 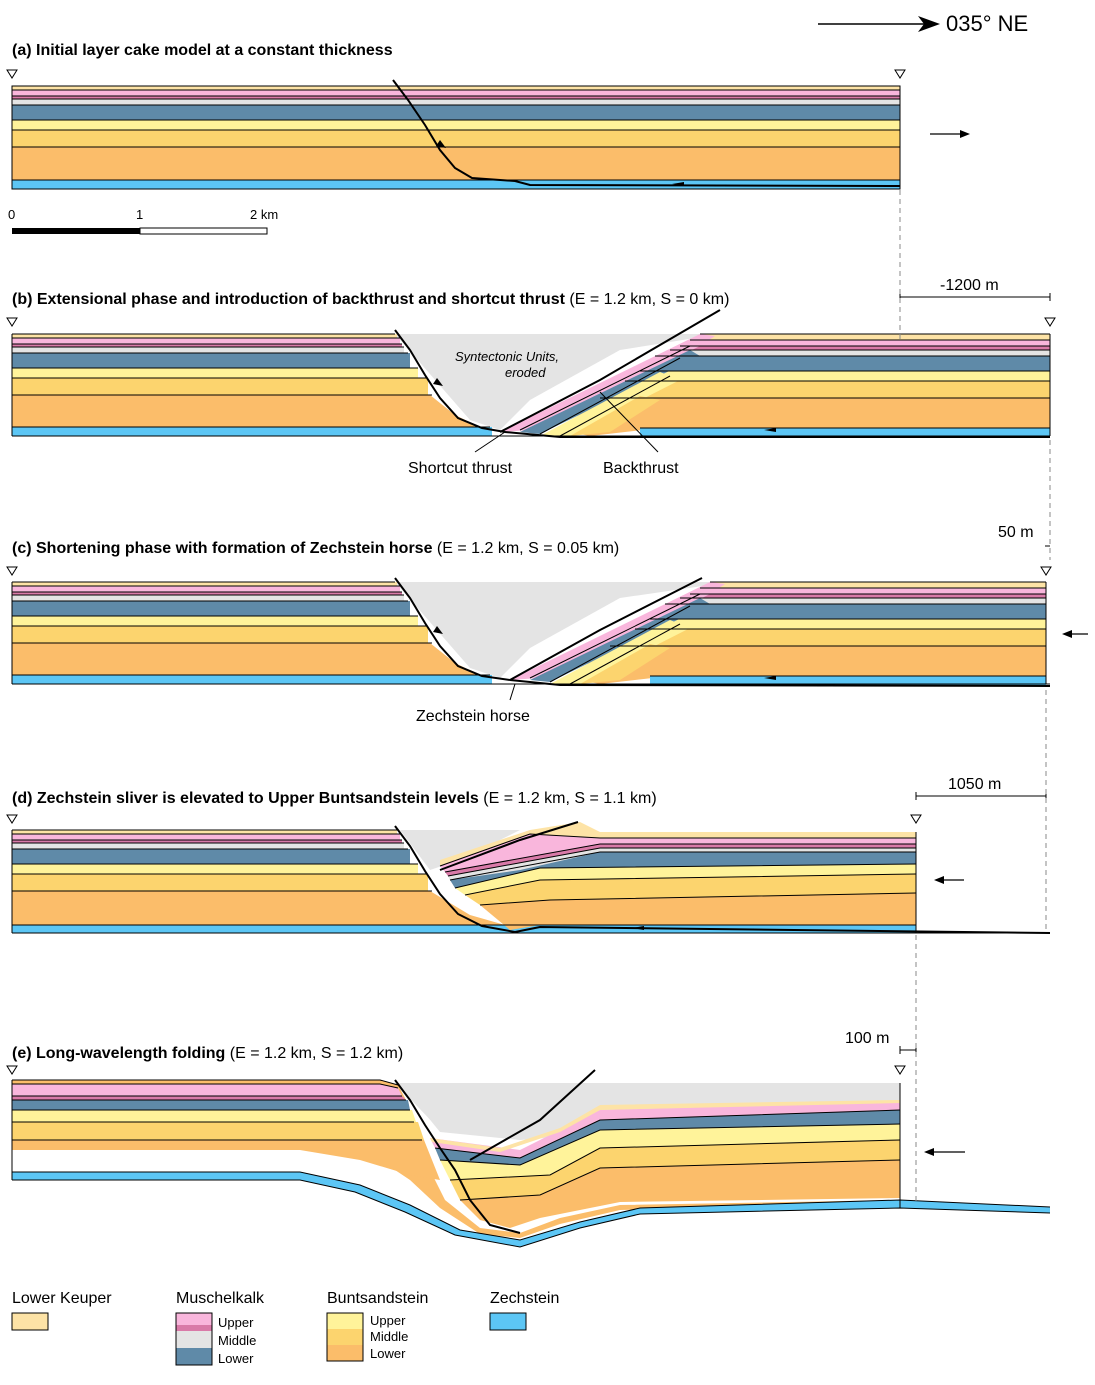 What do you see at coordinates (388, 1353) in the screenshot?
I see `legend-buntsandstein-lower-label: Lower` at bounding box center [388, 1353].